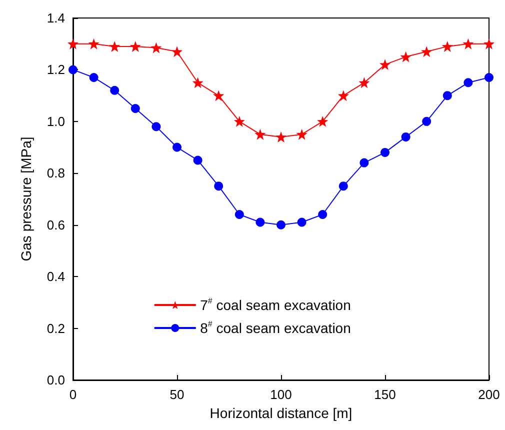 The width and height of the screenshot is (505, 430). I want to click on x-axis-title: Horizontal distance [m], so click(281, 412).